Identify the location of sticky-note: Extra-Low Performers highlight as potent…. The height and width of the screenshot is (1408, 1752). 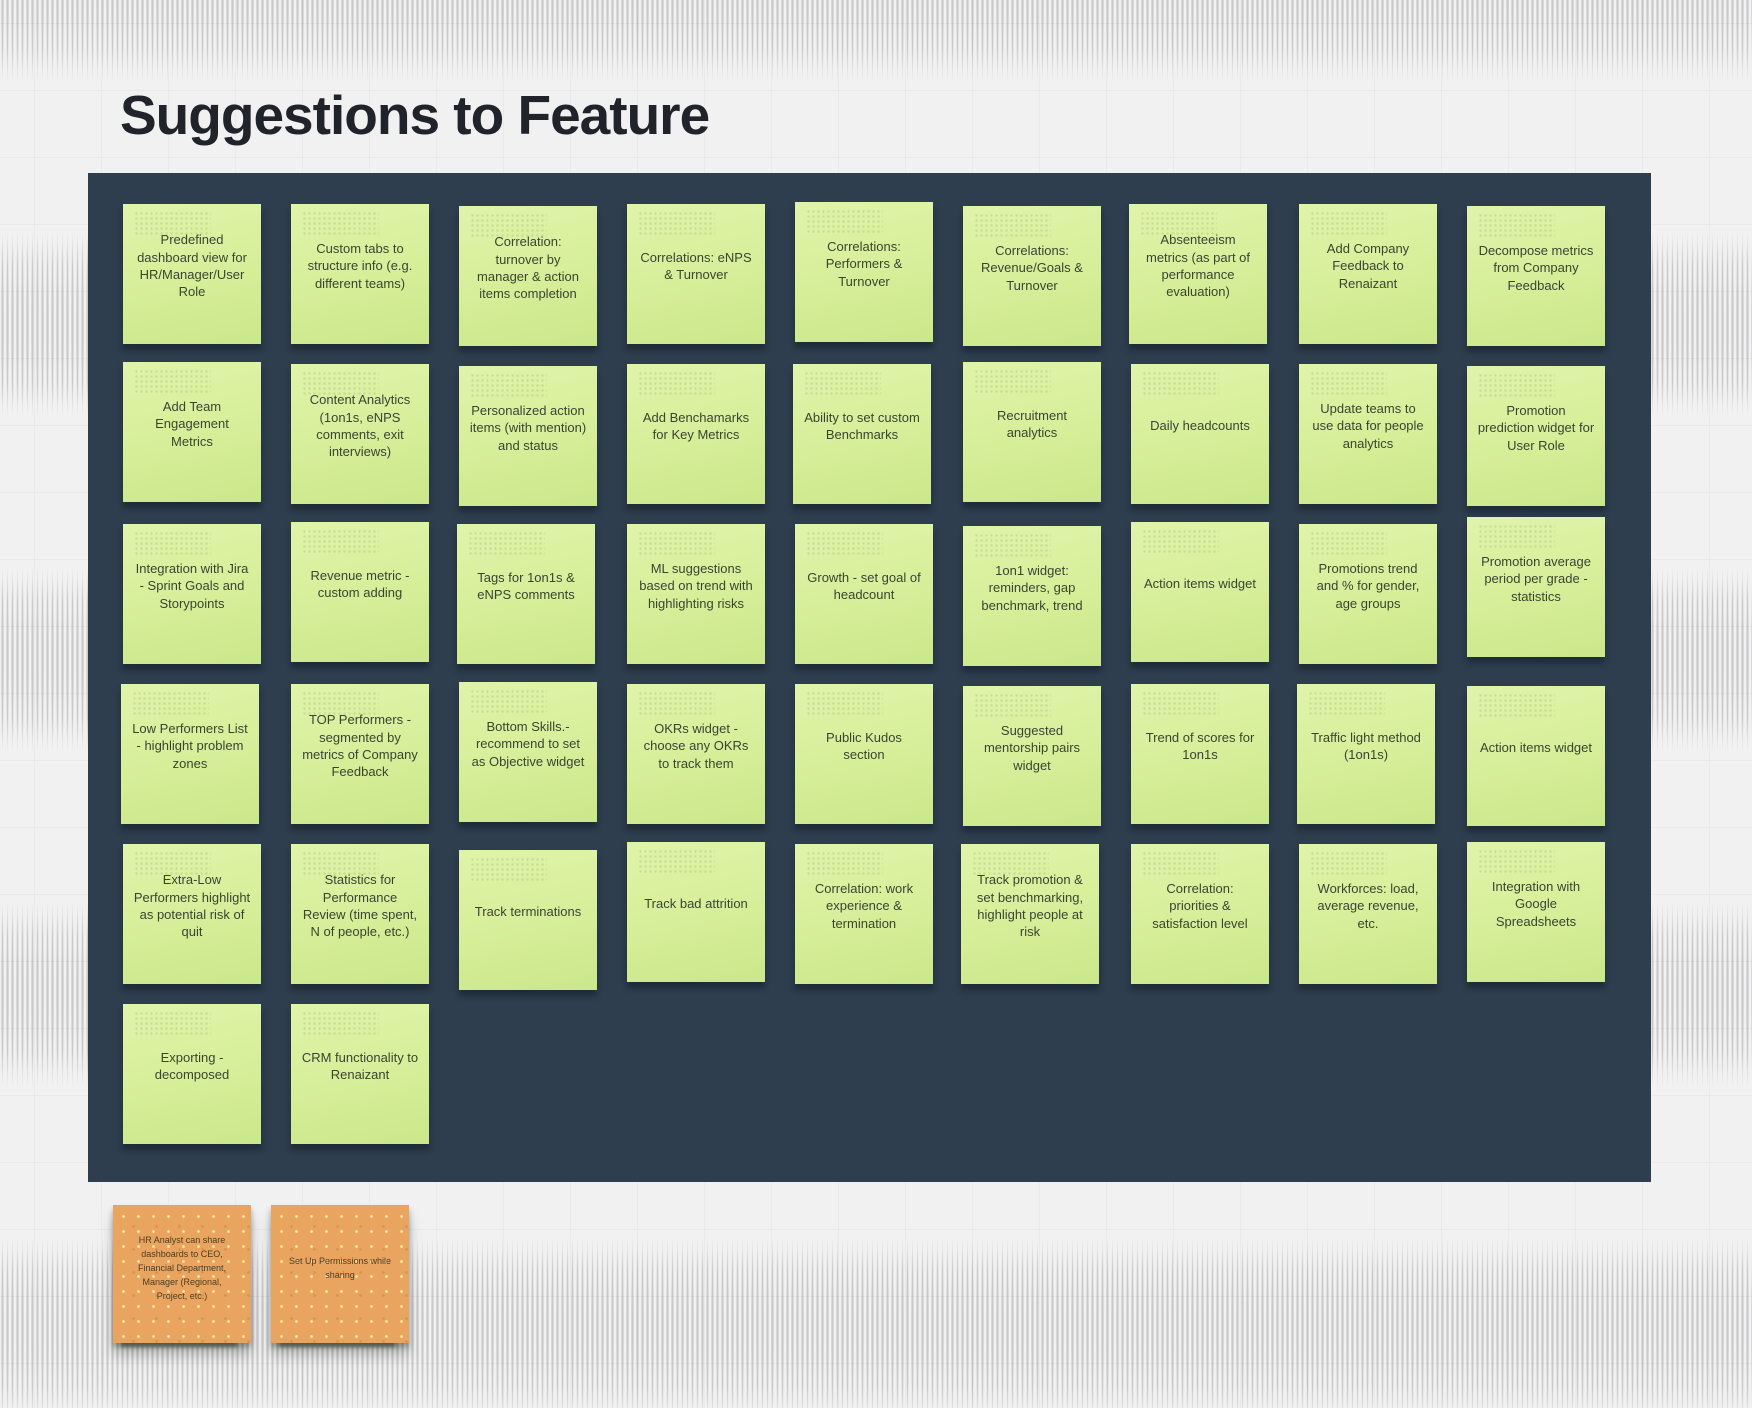
(192, 914).